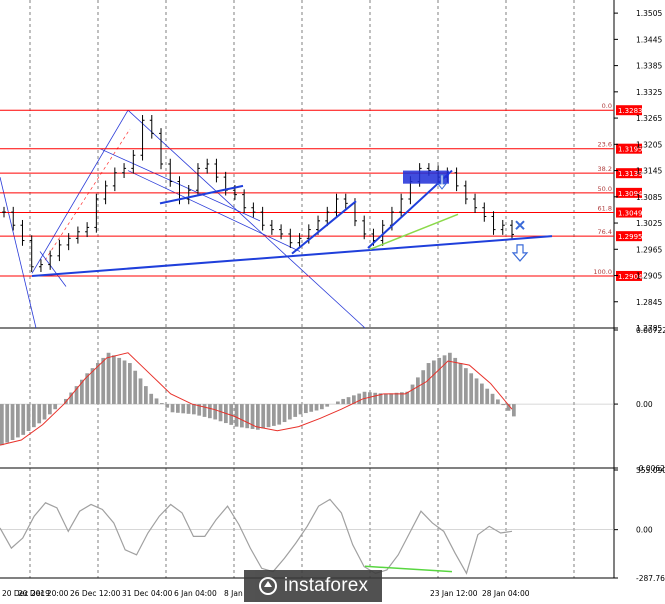 This screenshot has height=604, width=665. Describe the element at coordinates (605, 232) in the screenshot. I see `fib-level-label: 76.4` at that location.